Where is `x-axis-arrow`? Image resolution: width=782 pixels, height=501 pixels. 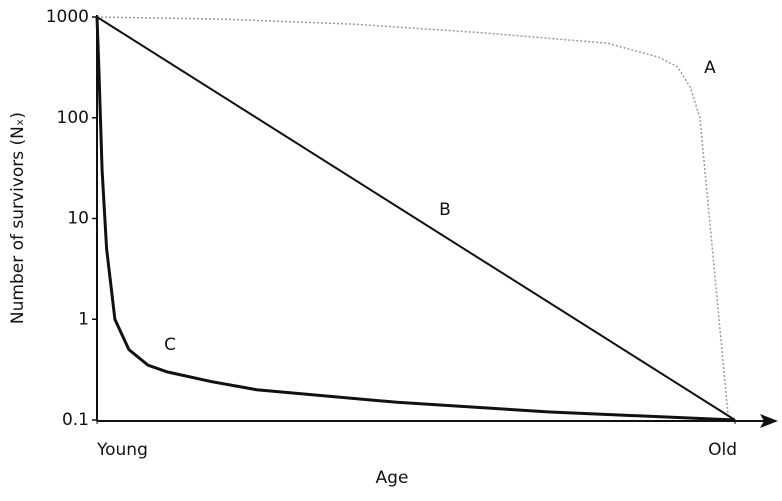
x-axis-arrow is located at coordinates (769, 421).